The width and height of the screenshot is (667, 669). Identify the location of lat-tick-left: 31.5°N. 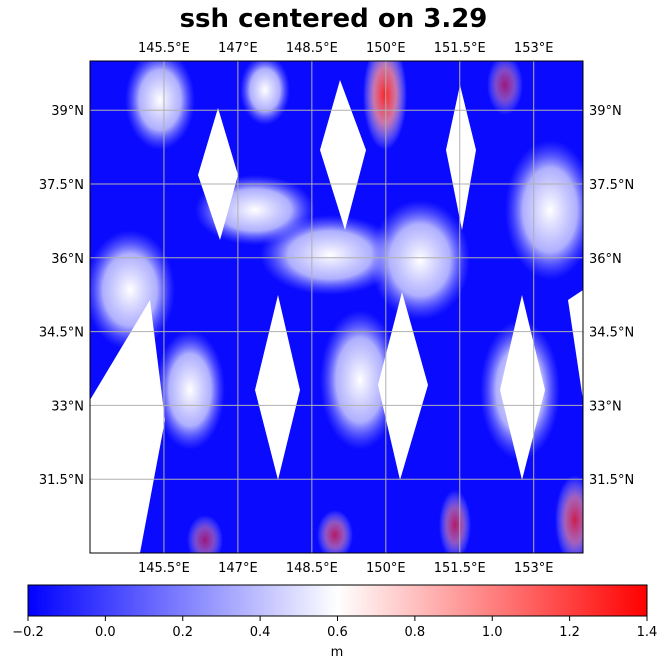
(61, 480).